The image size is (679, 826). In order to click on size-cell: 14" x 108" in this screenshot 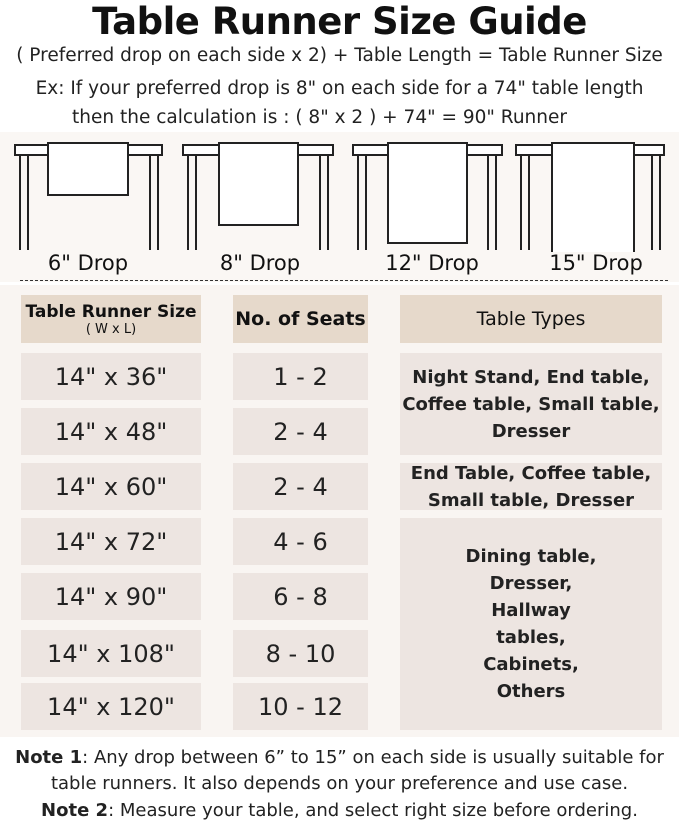, I will do `click(111, 653)`.